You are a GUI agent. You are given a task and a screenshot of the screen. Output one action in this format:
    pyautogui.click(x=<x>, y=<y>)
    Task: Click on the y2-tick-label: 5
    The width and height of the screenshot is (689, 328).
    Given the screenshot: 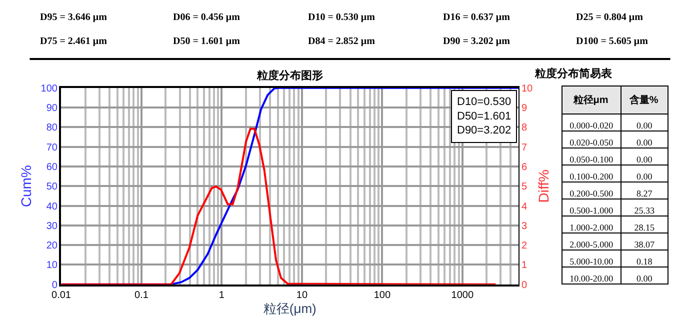 What is the action you would take?
    pyautogui.click(x=525, y=187)
    